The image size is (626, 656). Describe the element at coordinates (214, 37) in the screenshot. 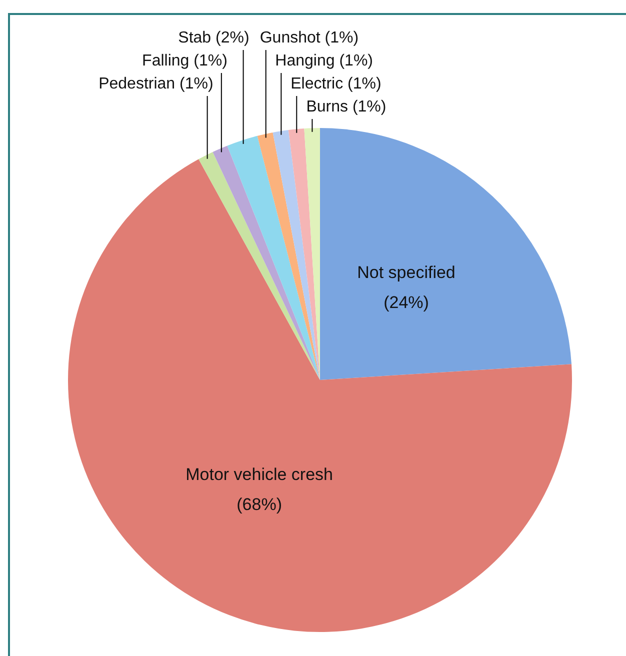

I see `slice-label: Stab (2%)` at that location.